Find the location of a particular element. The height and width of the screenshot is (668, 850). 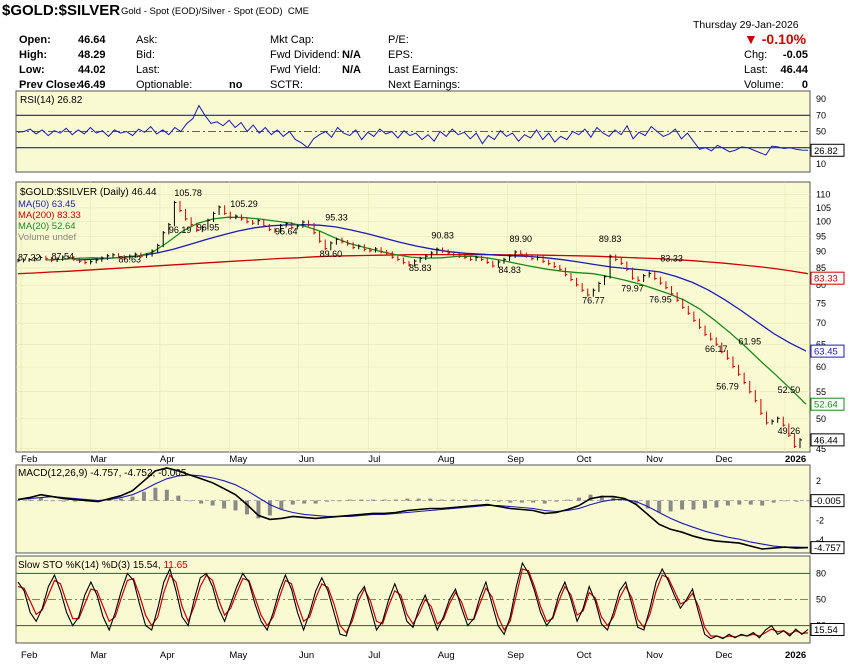

price-annotation: 87.22 is located at coordinates (29, 258).